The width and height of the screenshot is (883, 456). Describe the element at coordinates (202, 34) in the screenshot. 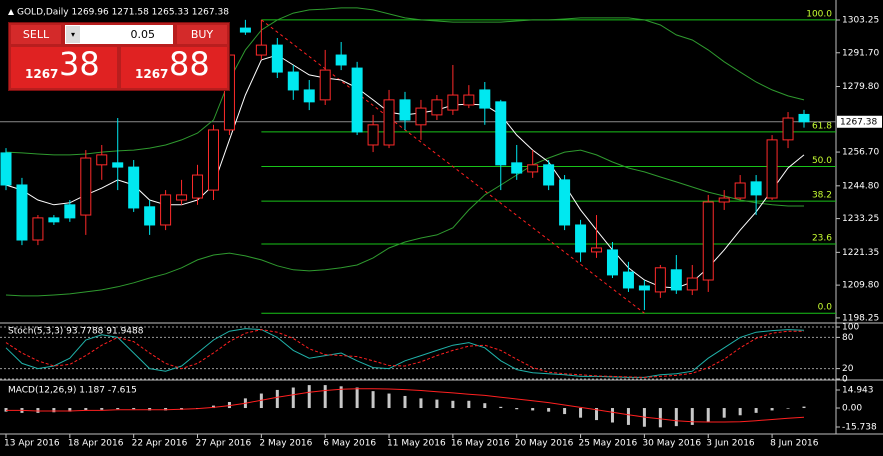

I see `buy-button: BUY` at that location.